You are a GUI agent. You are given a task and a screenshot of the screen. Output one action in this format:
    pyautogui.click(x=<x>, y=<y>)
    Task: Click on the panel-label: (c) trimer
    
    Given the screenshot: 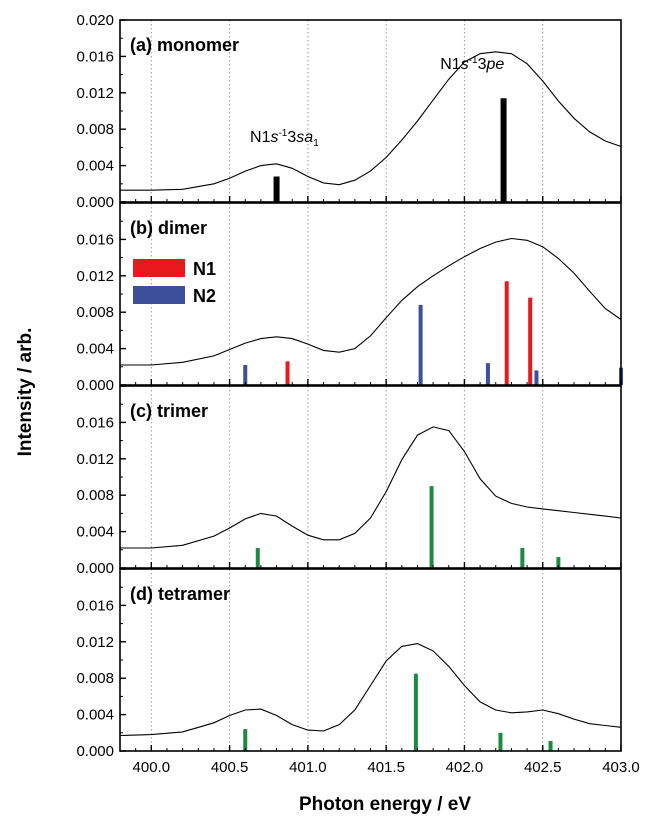 What is the action you would take?
    pyautogui.click(x=169, y=411)
    